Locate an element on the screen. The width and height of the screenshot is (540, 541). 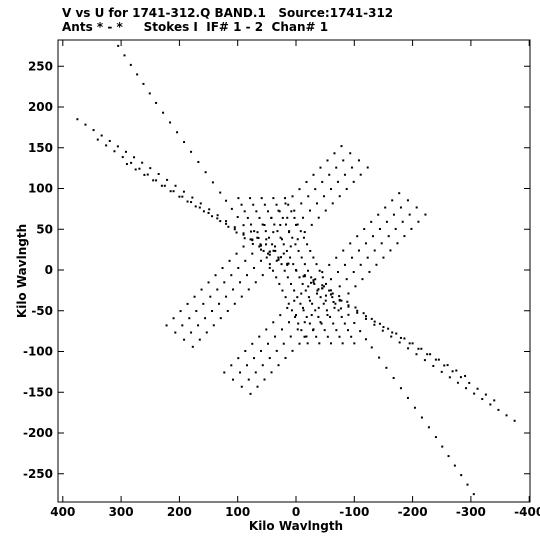
x-tick-label: -400 is located at coordinates (527, 512).